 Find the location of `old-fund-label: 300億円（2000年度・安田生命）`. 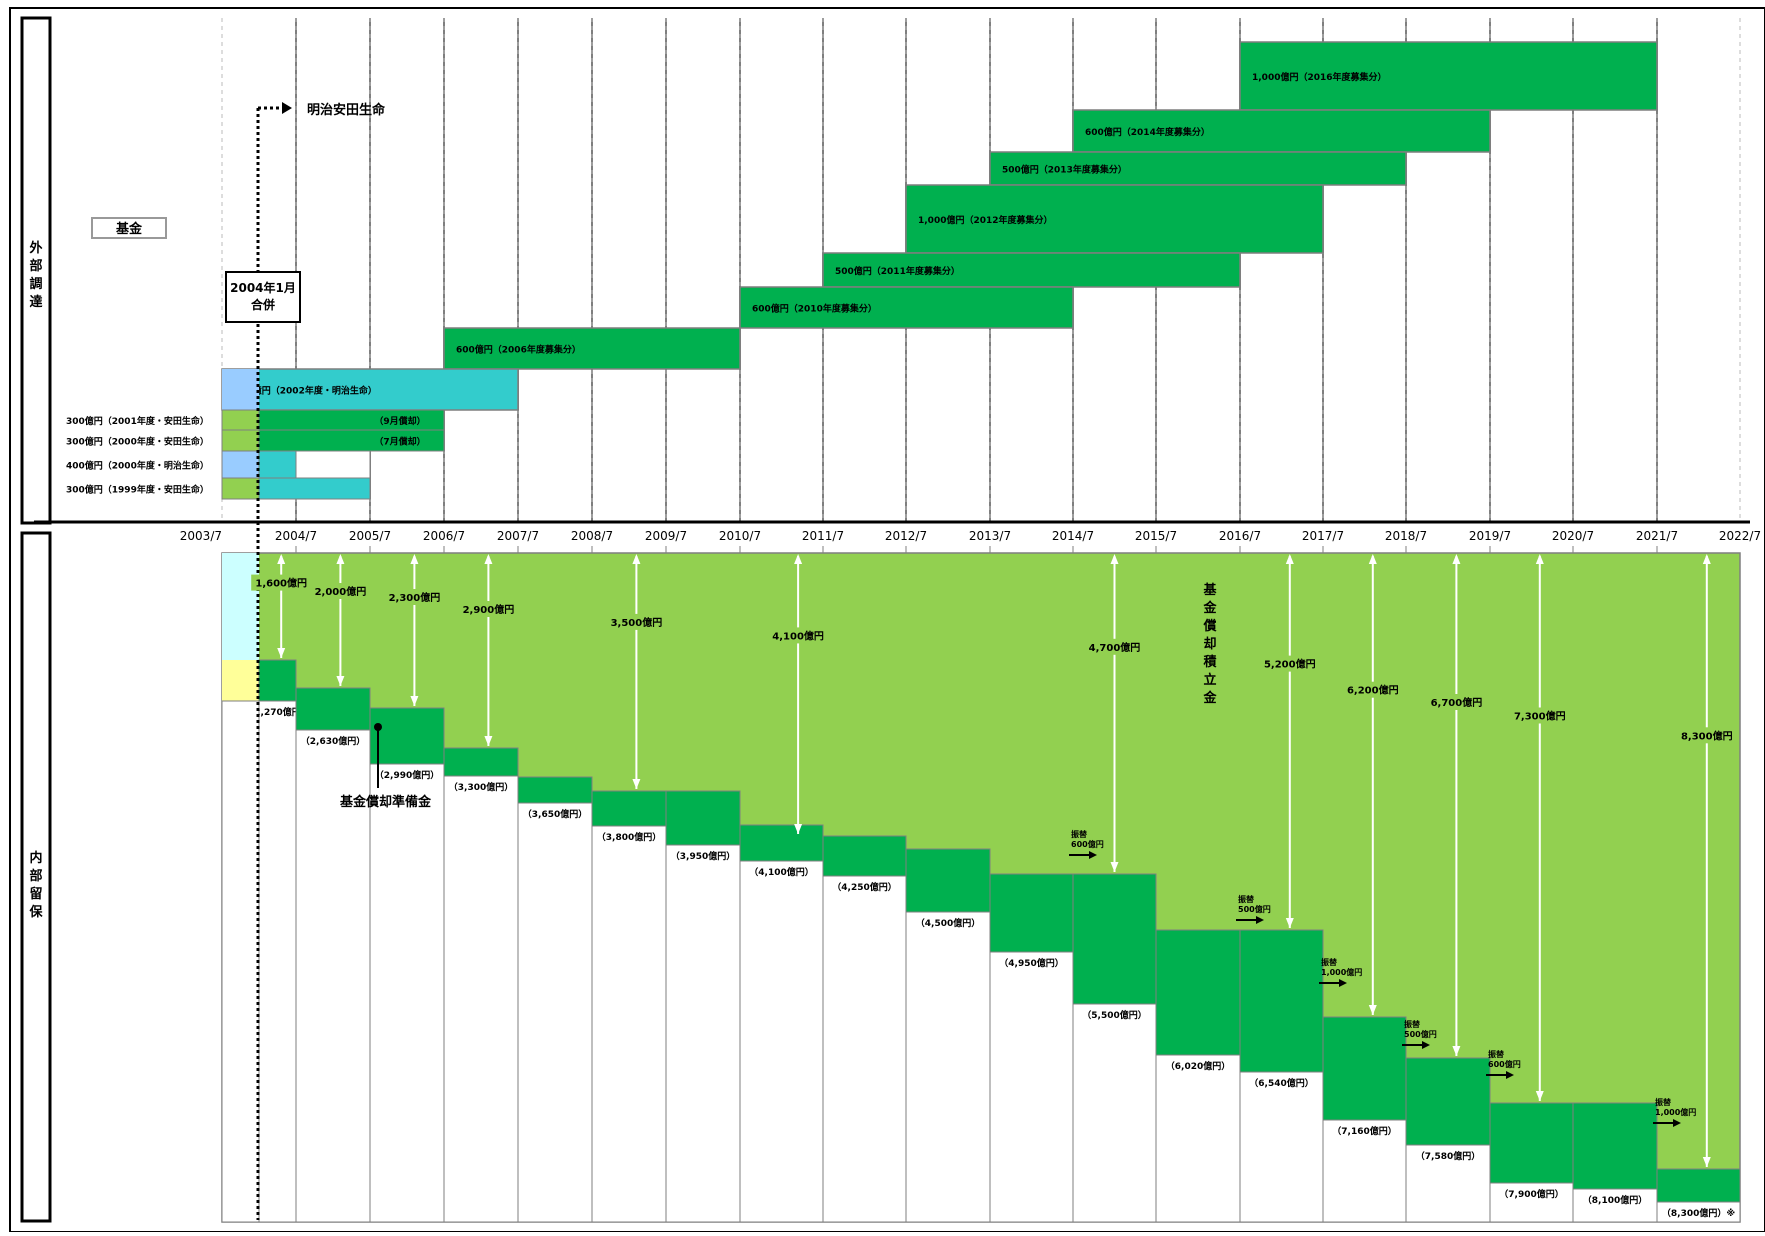

old-fund-label: 300億円（2000年度・安田生命） is located at coordinates (137, 442).